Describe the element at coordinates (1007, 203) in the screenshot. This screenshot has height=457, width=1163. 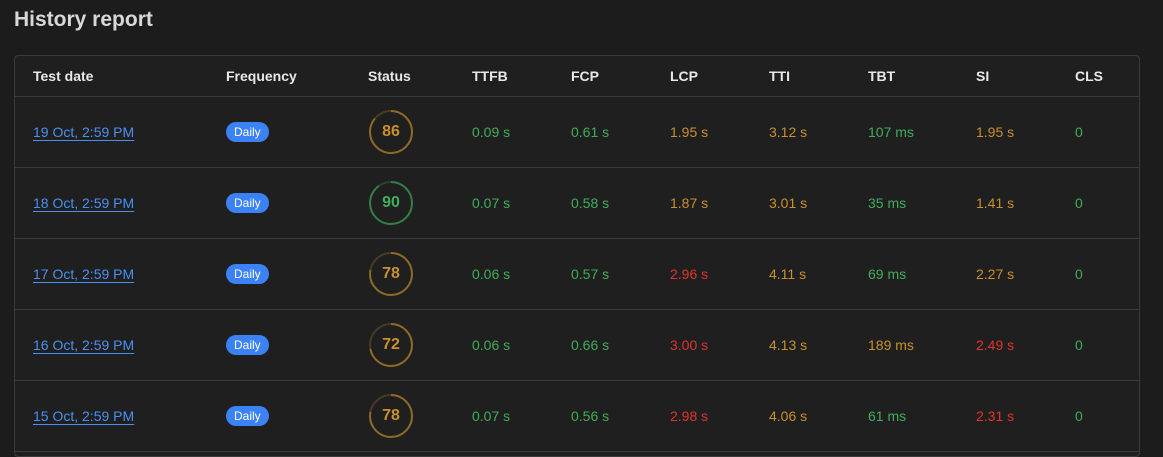
I see `metric-si: 1.41 s` at that location.